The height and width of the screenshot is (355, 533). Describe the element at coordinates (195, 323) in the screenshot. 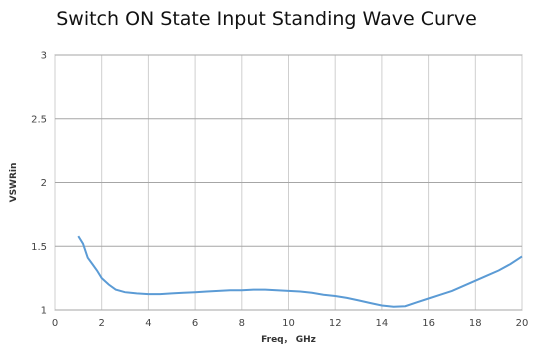

I see `x-tick-label: 6` at that location.